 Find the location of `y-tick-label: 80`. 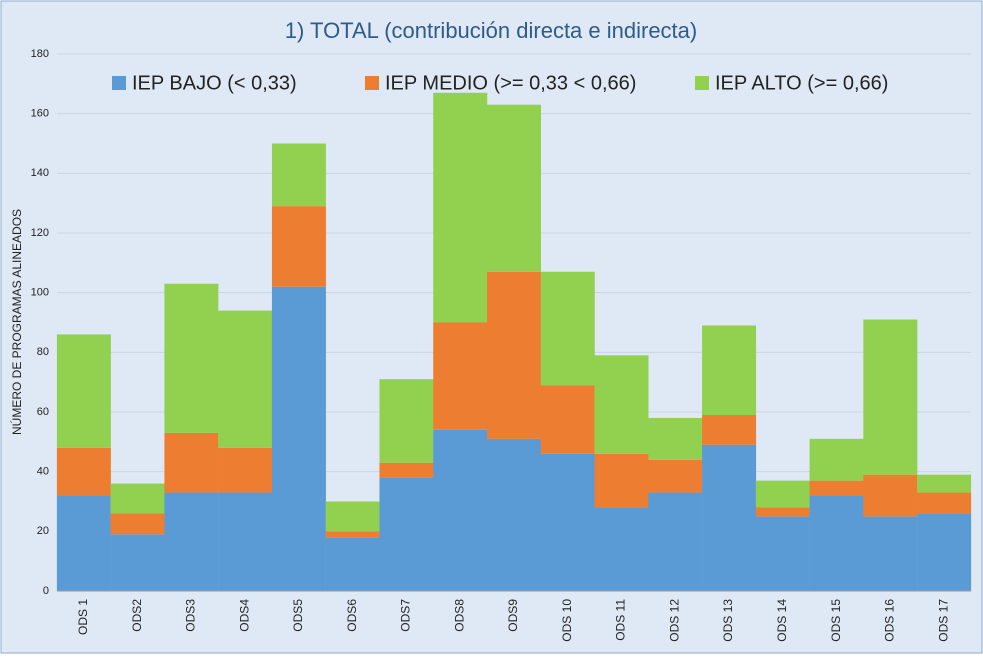

y-tick-label: 80 is located at coordinates (43, 352).